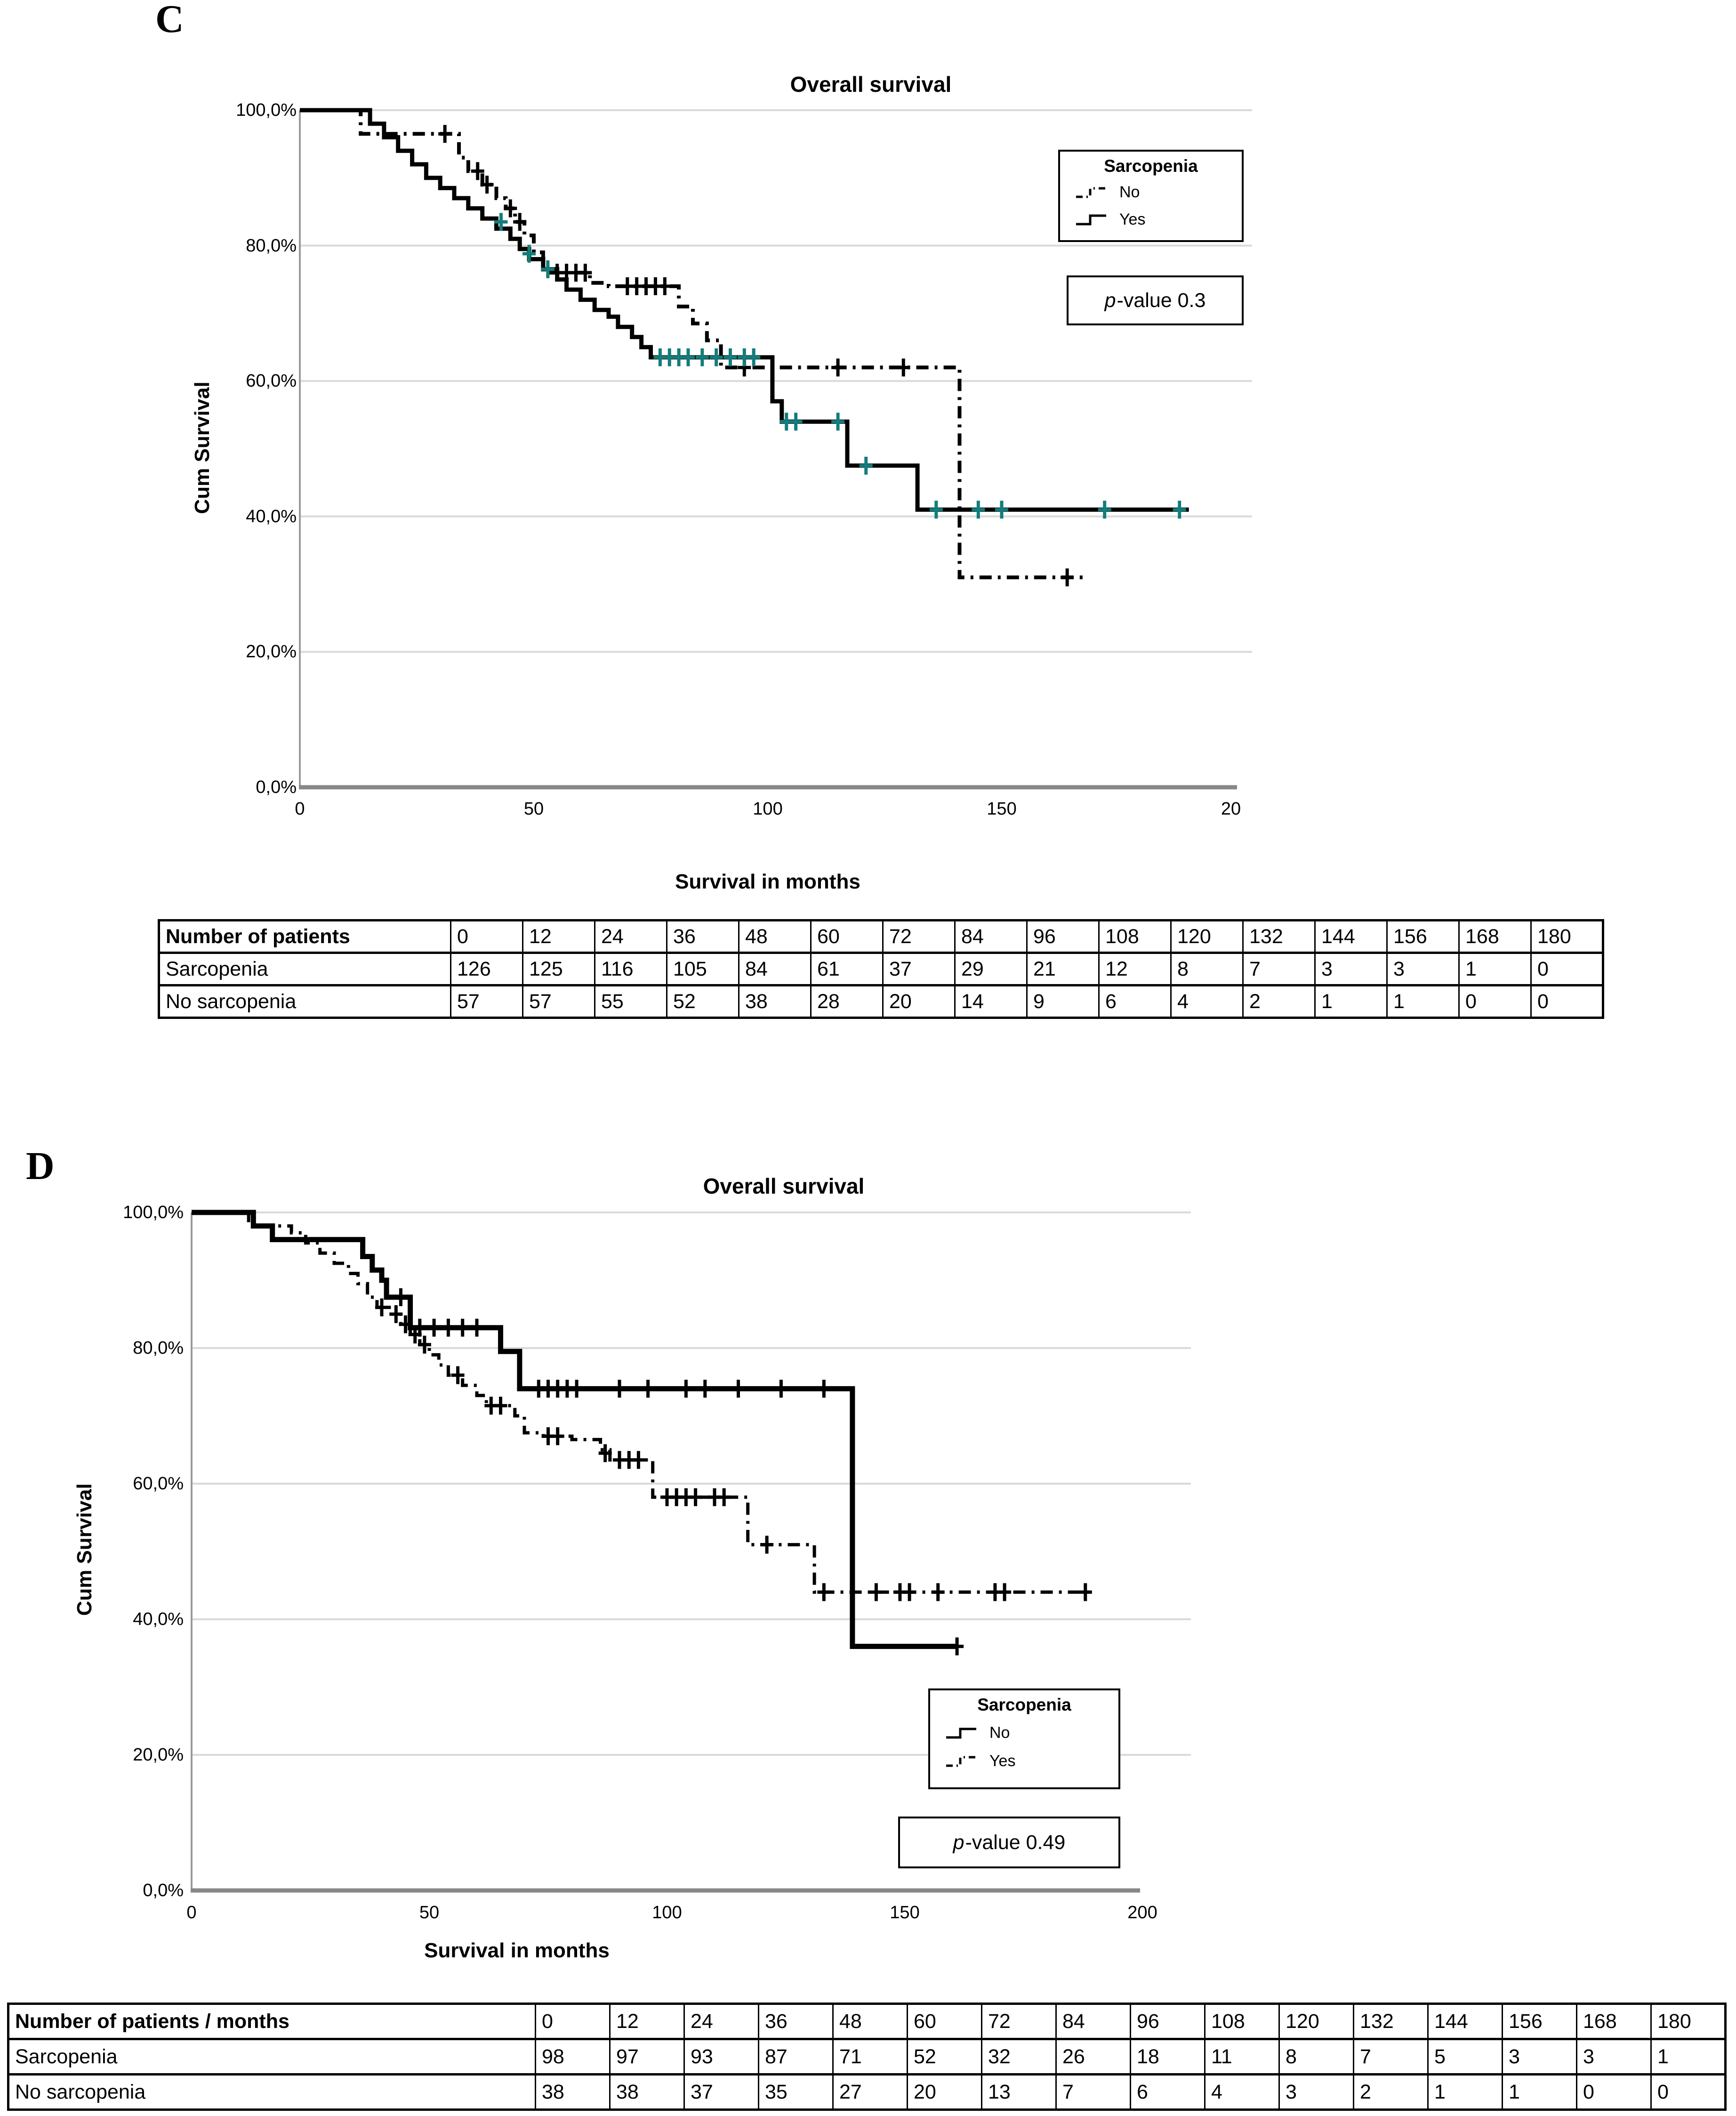 This screenshot has height=2116, width=1736. Describe the element at coordinates (703, 937) in the screenshot. I see `risk-table-month: 36` at that location.